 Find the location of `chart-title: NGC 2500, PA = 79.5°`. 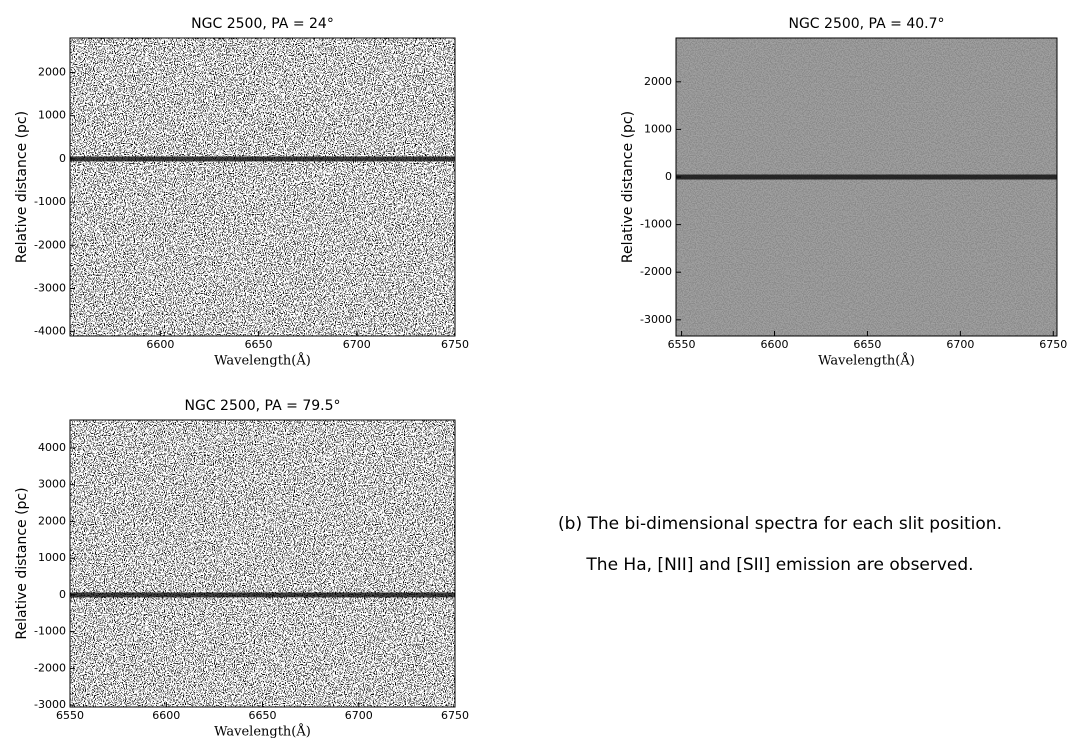

chart-title: NGC 2500, PA = 79.5° is located at coordinates (262, 406).